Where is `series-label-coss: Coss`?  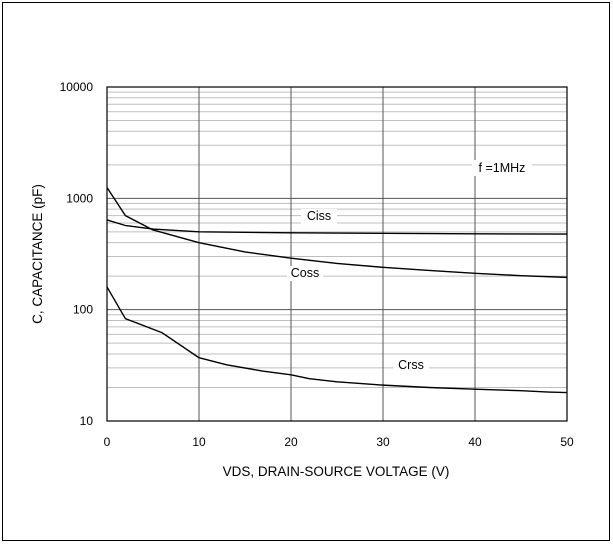 series-label-coss: Coss is located at coordinates (305, 273).